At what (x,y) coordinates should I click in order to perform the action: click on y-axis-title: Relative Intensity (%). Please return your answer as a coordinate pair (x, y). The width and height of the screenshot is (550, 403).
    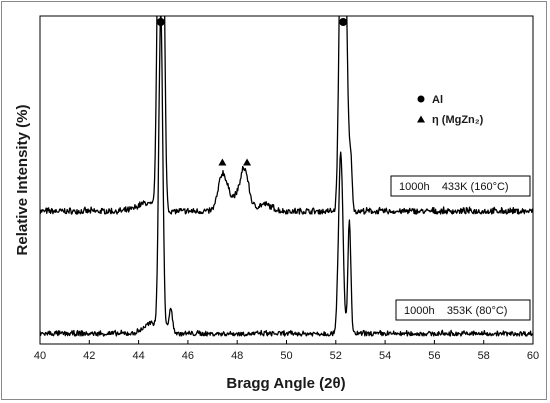
    Looking at the image, I should click on (22, 180).